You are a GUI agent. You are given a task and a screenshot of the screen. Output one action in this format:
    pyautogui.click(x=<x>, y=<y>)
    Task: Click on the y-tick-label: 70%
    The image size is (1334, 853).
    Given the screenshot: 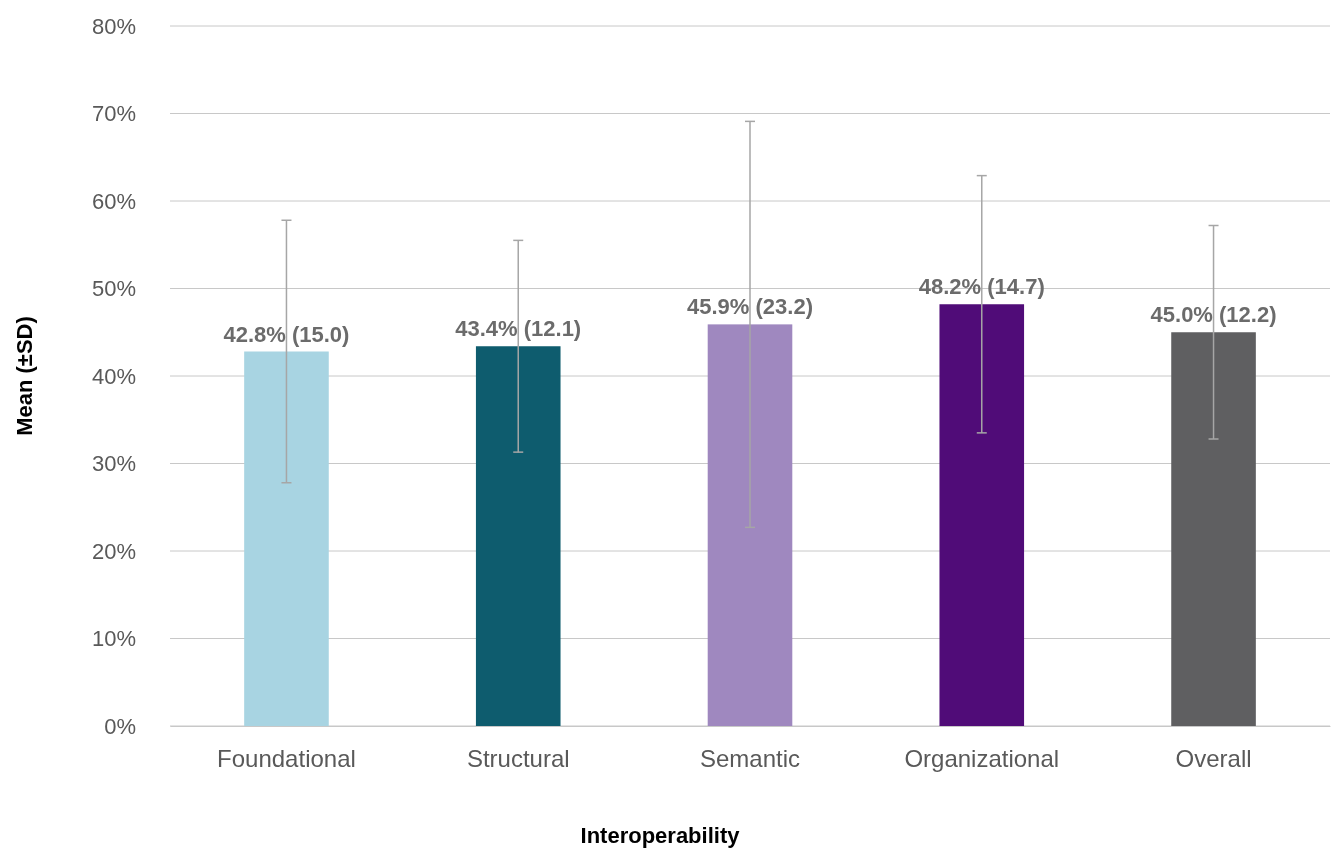 What is the action you would take?
    pyautogui.click(x=113, y=114)
    